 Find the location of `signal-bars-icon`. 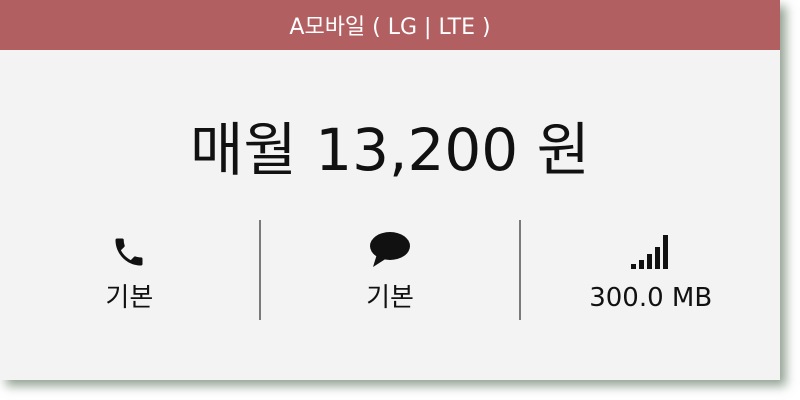

signal-bars-icon is located at coordinates (651, 245).